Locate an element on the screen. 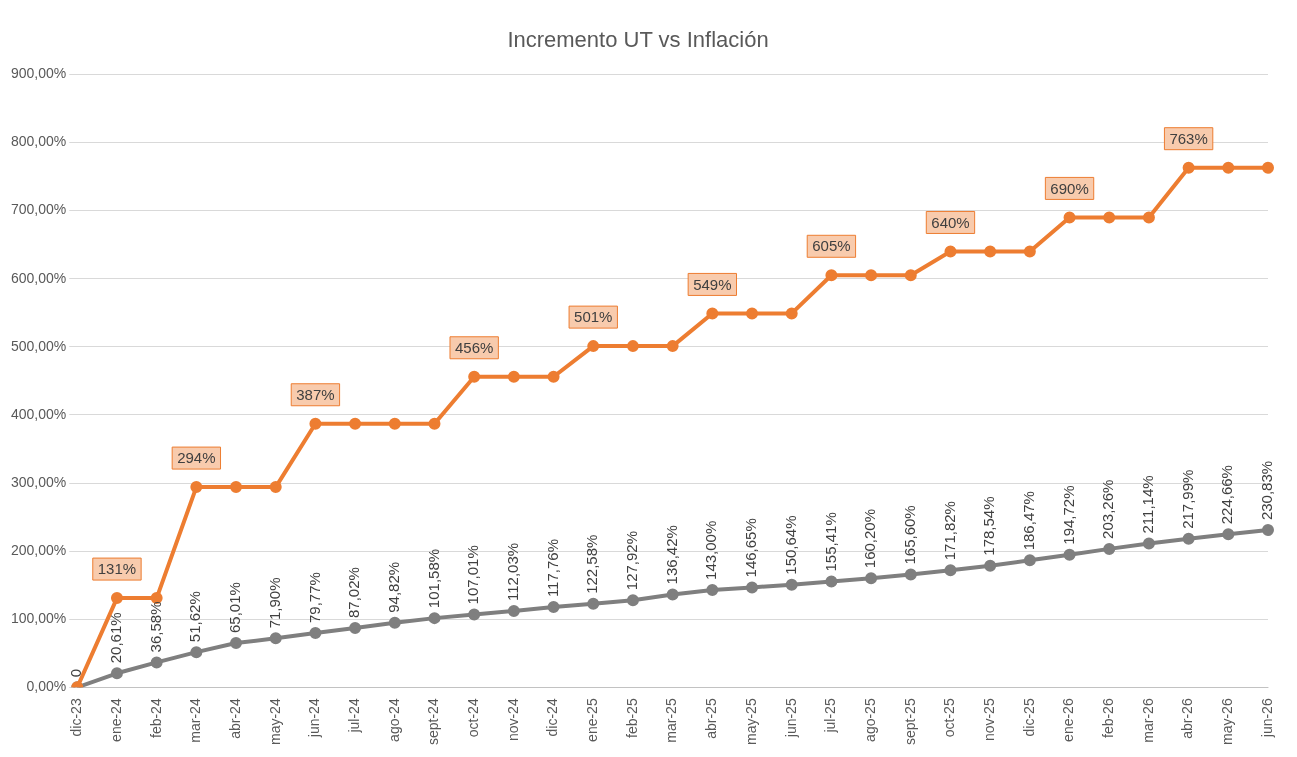  data-label: 217,99% is located at coordinates (1187, 499).